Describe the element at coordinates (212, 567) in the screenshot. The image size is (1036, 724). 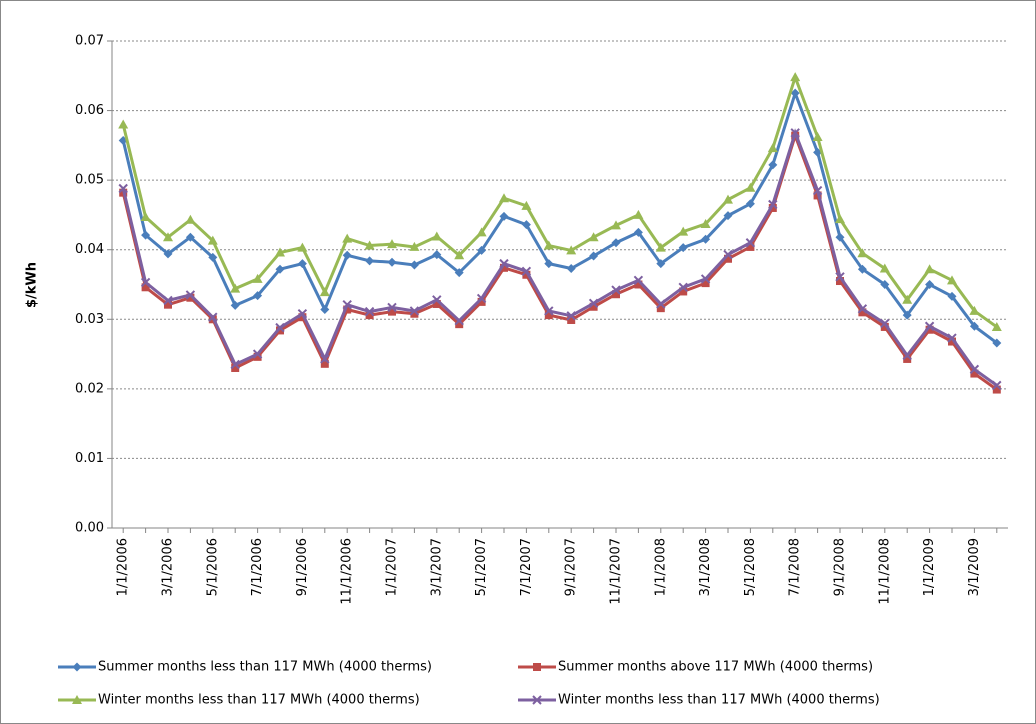
I see `x-tick-label: 5/1/2006` at that location.